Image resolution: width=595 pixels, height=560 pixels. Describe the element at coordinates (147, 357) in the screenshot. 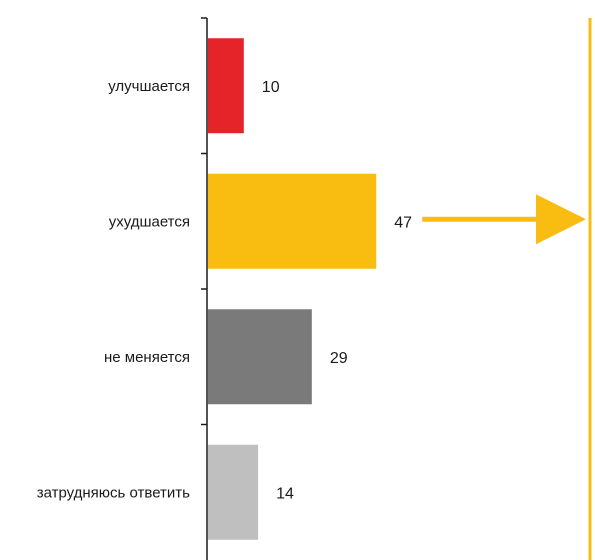

I see `category-label: не меняется` at that location.